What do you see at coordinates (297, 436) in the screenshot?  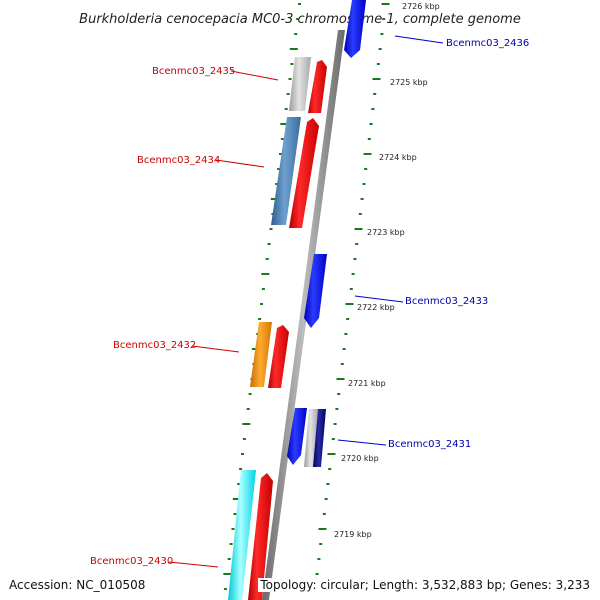 I see `gene-2431-arrow` at bounding box center [297, 436].